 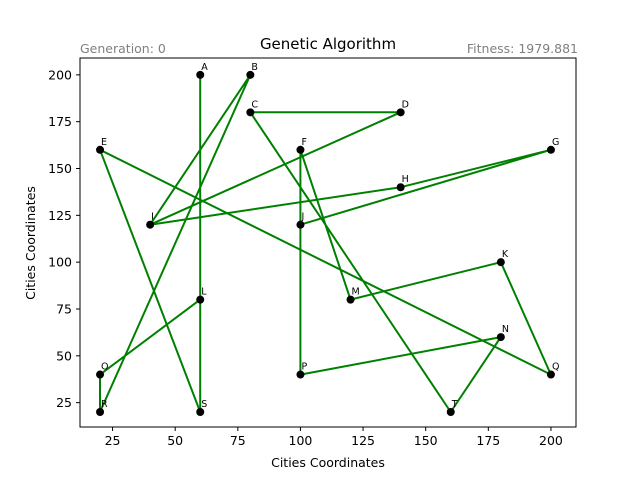 What do you see at coordinates (204, 67) in the screenshot?
I see `city-label-a: A` at bounding box center [204, 67].